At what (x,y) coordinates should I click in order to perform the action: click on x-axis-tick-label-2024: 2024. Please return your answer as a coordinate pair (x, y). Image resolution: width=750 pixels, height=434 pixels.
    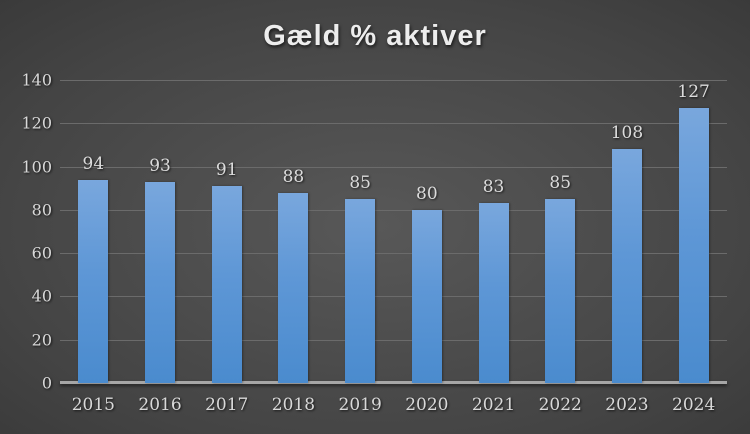
    Looking at the image, I should click on (694, 405).